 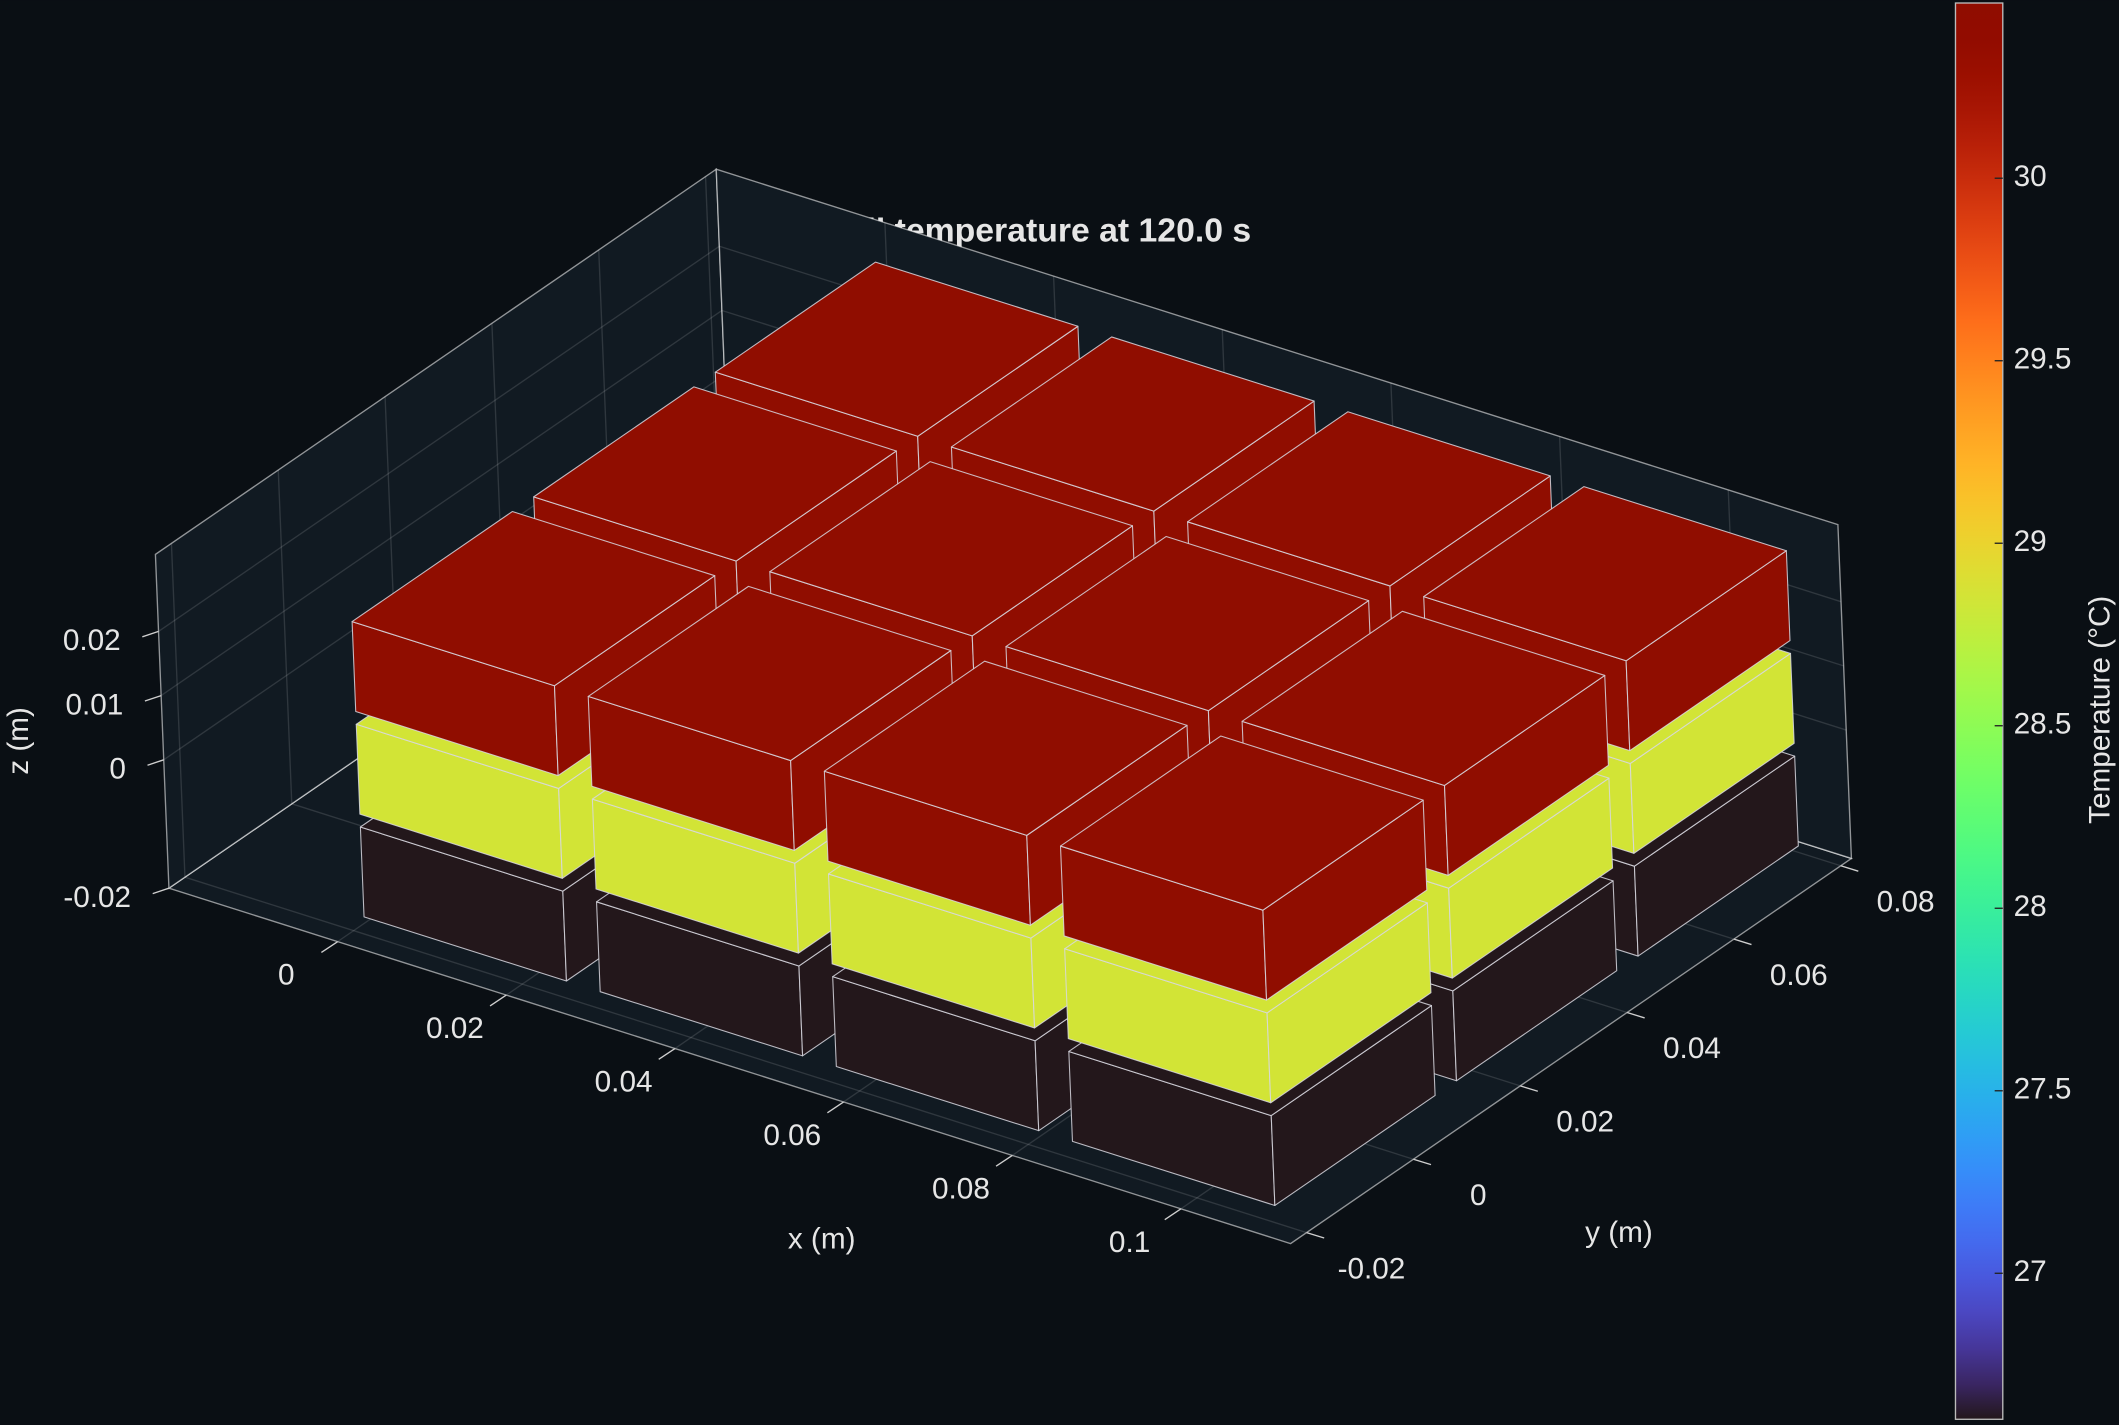 I want to click on y-tick-label: -0.02, so click(x=1372, y=1268).